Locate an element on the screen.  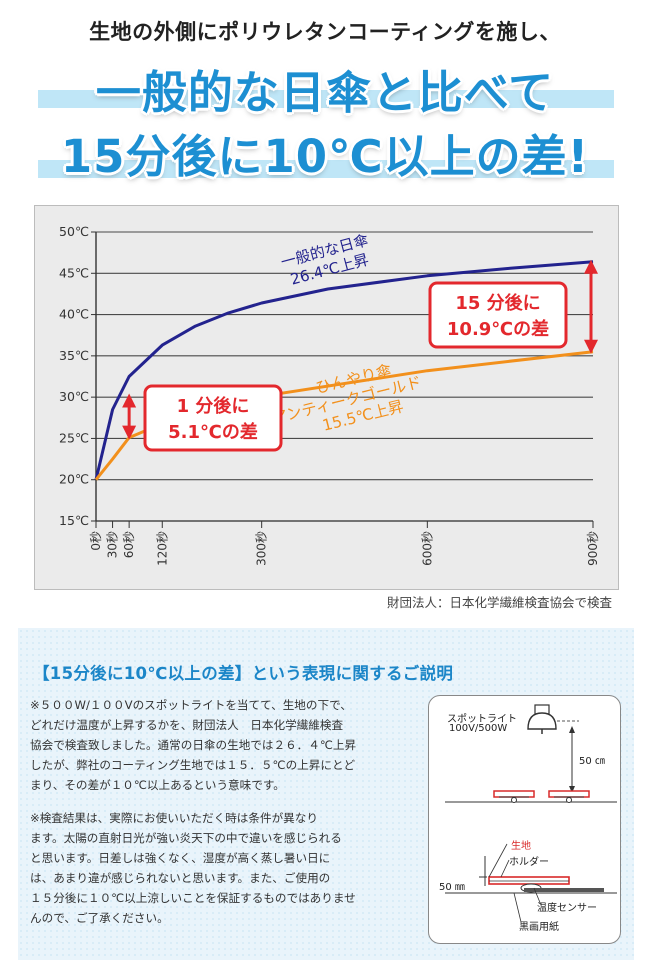
x-tick-label: 30秒 is located at coordinates (113, 544).